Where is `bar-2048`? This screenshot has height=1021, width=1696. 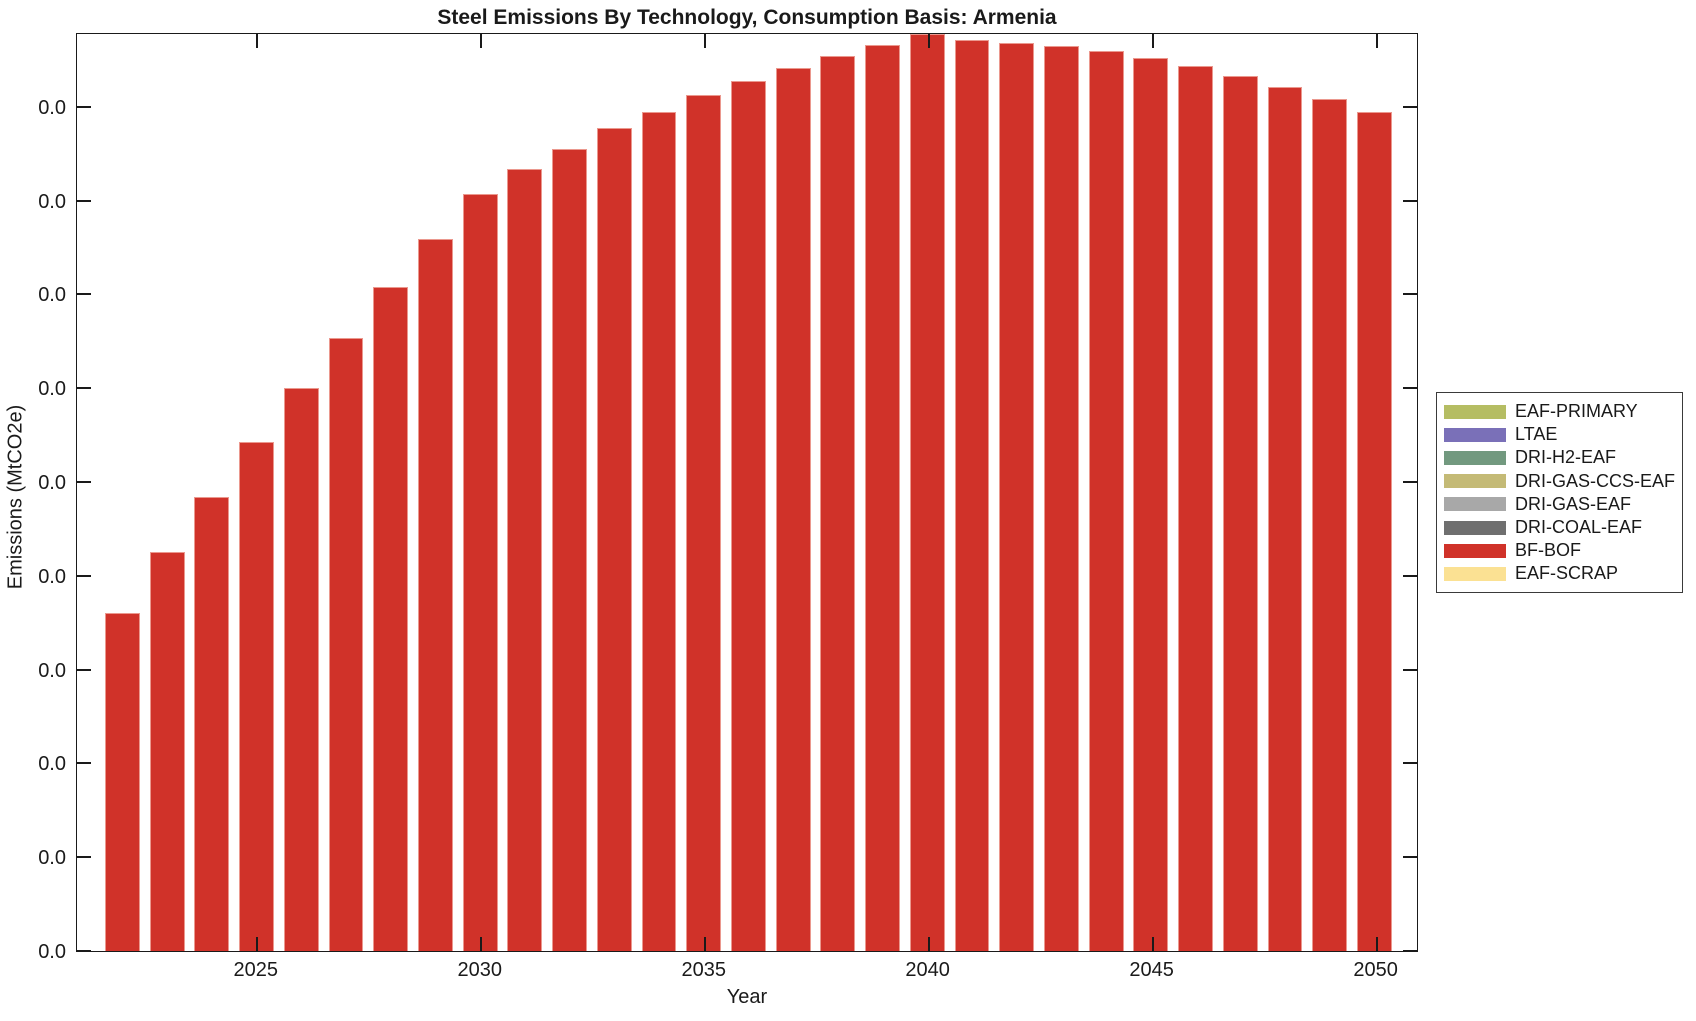 bar-2048 is located at coordinates (1285, 519).